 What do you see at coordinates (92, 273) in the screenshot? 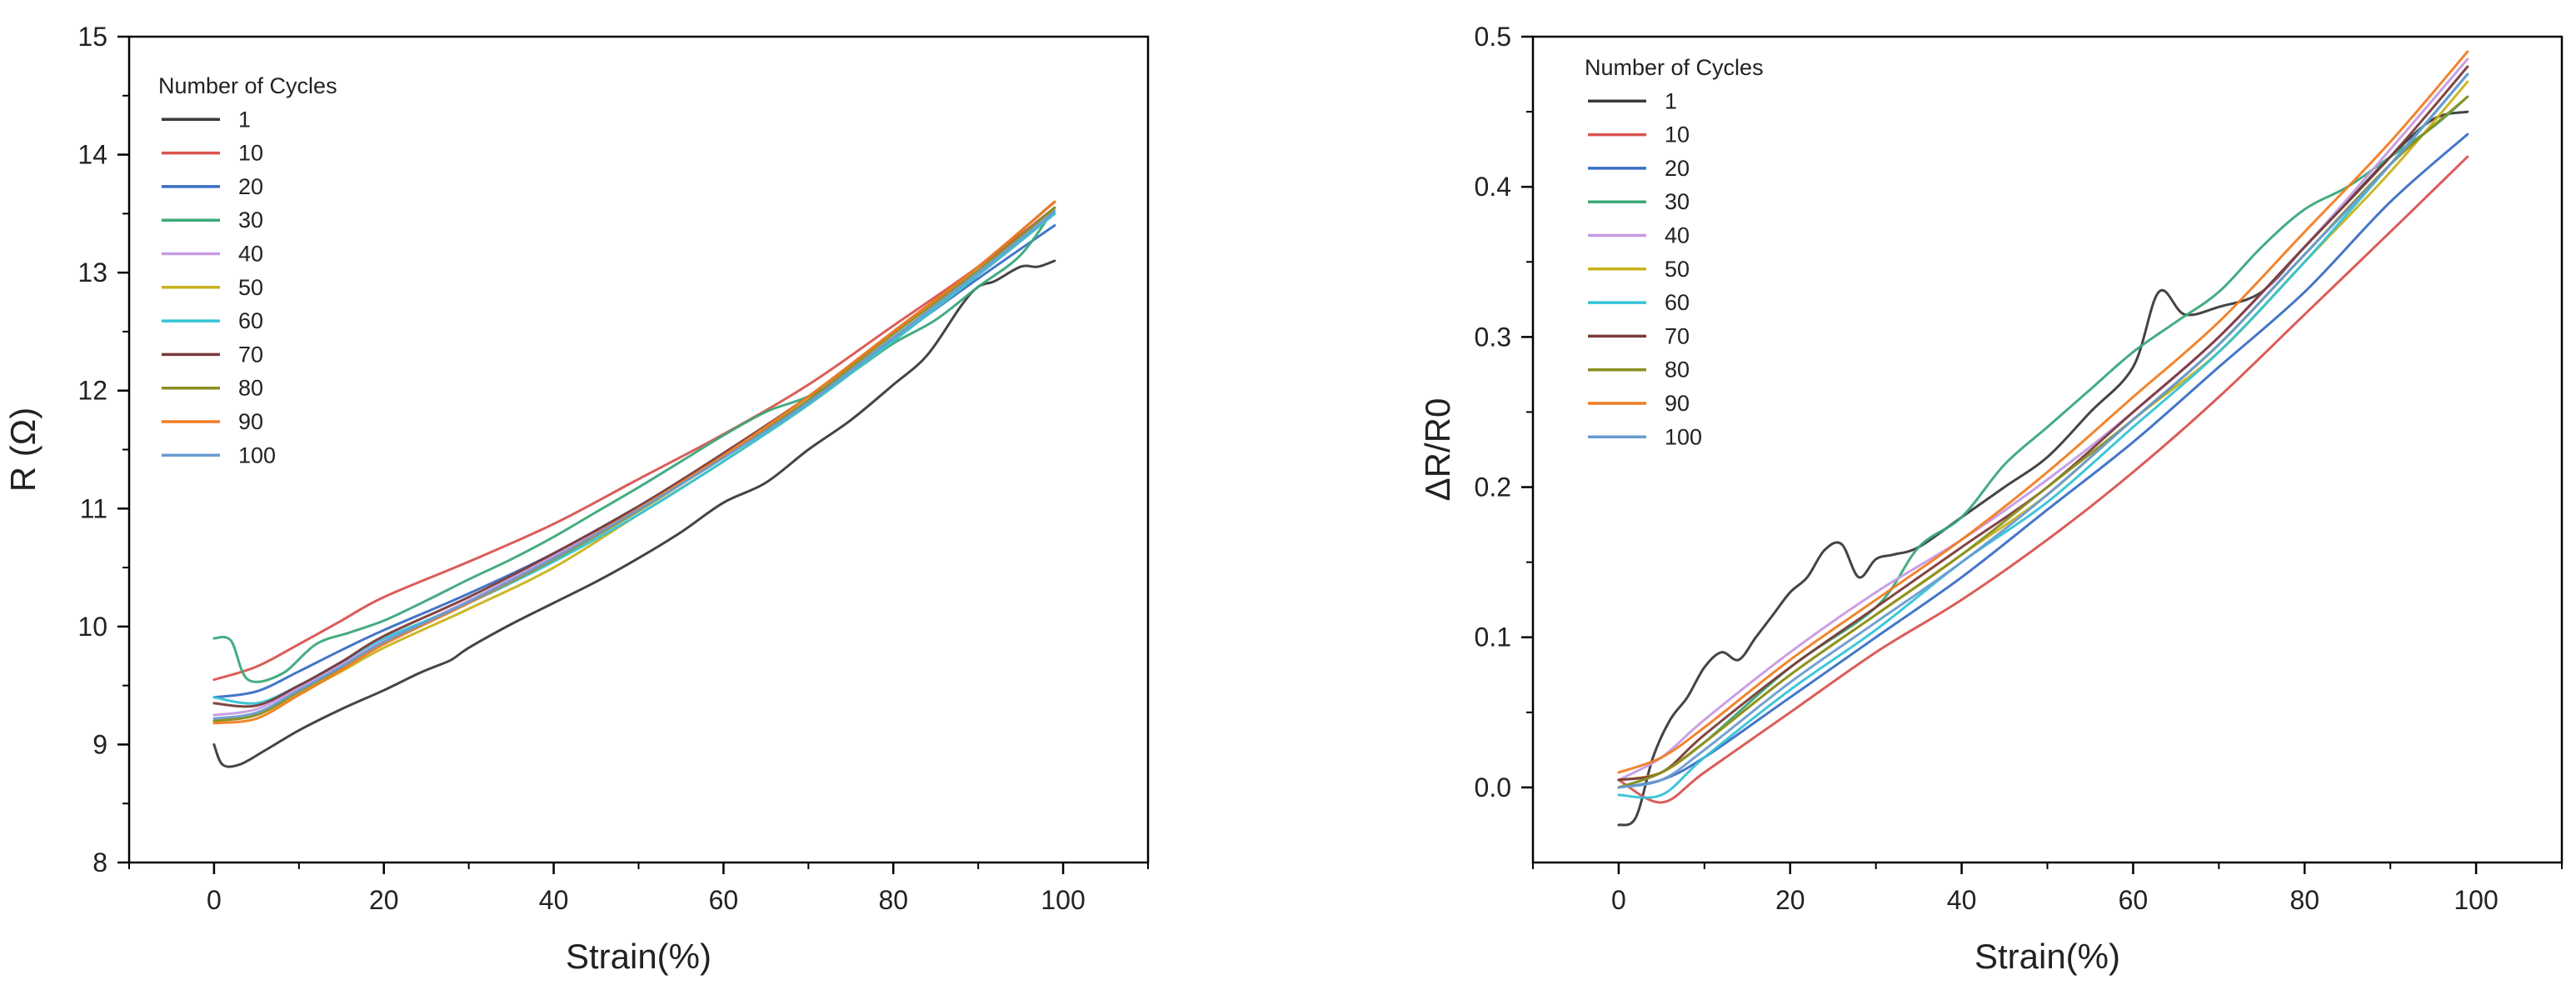
I see `y-tick-label: 13` at bounding box center [92, 273].